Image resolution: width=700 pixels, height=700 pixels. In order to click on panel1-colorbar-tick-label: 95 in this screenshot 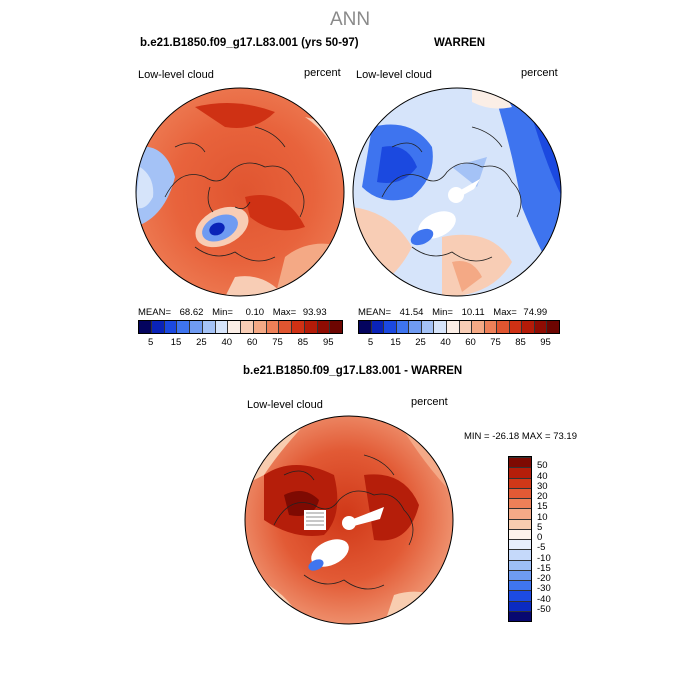, I will do `click(328, 342)`.